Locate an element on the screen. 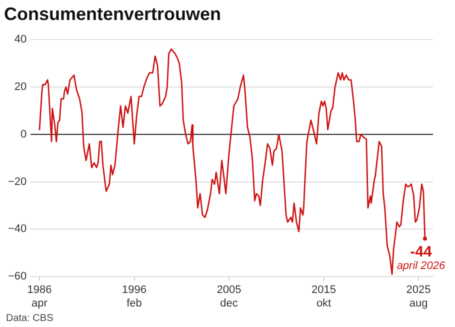  y-tick-label: −60 is located at coordinates (17, 276).